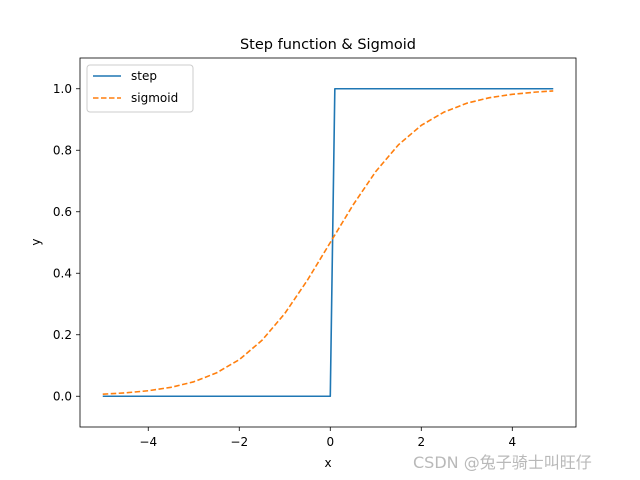  I want to click on legend-step-label: step, so click(144, 76).